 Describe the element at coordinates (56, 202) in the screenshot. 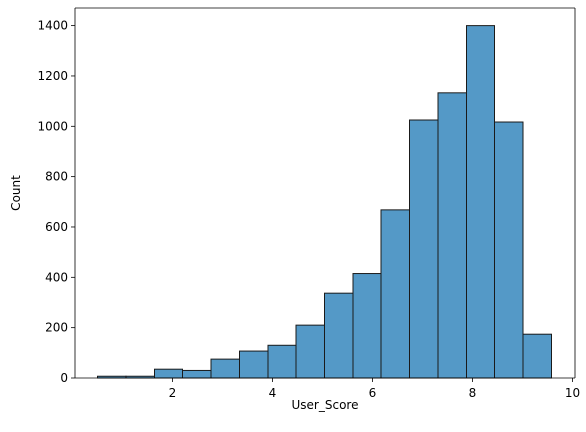

I see `y-ticks: 0 200 400 600 800 1000 1200 1400` at that location.